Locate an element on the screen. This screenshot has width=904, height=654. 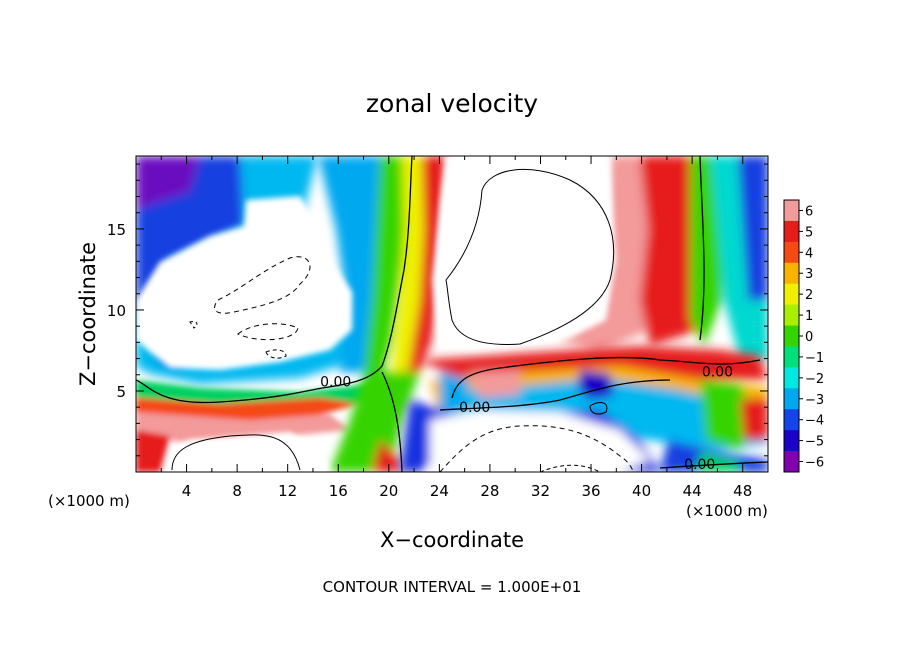
x-tick-label: 20 is located at coordinates (388, 491).